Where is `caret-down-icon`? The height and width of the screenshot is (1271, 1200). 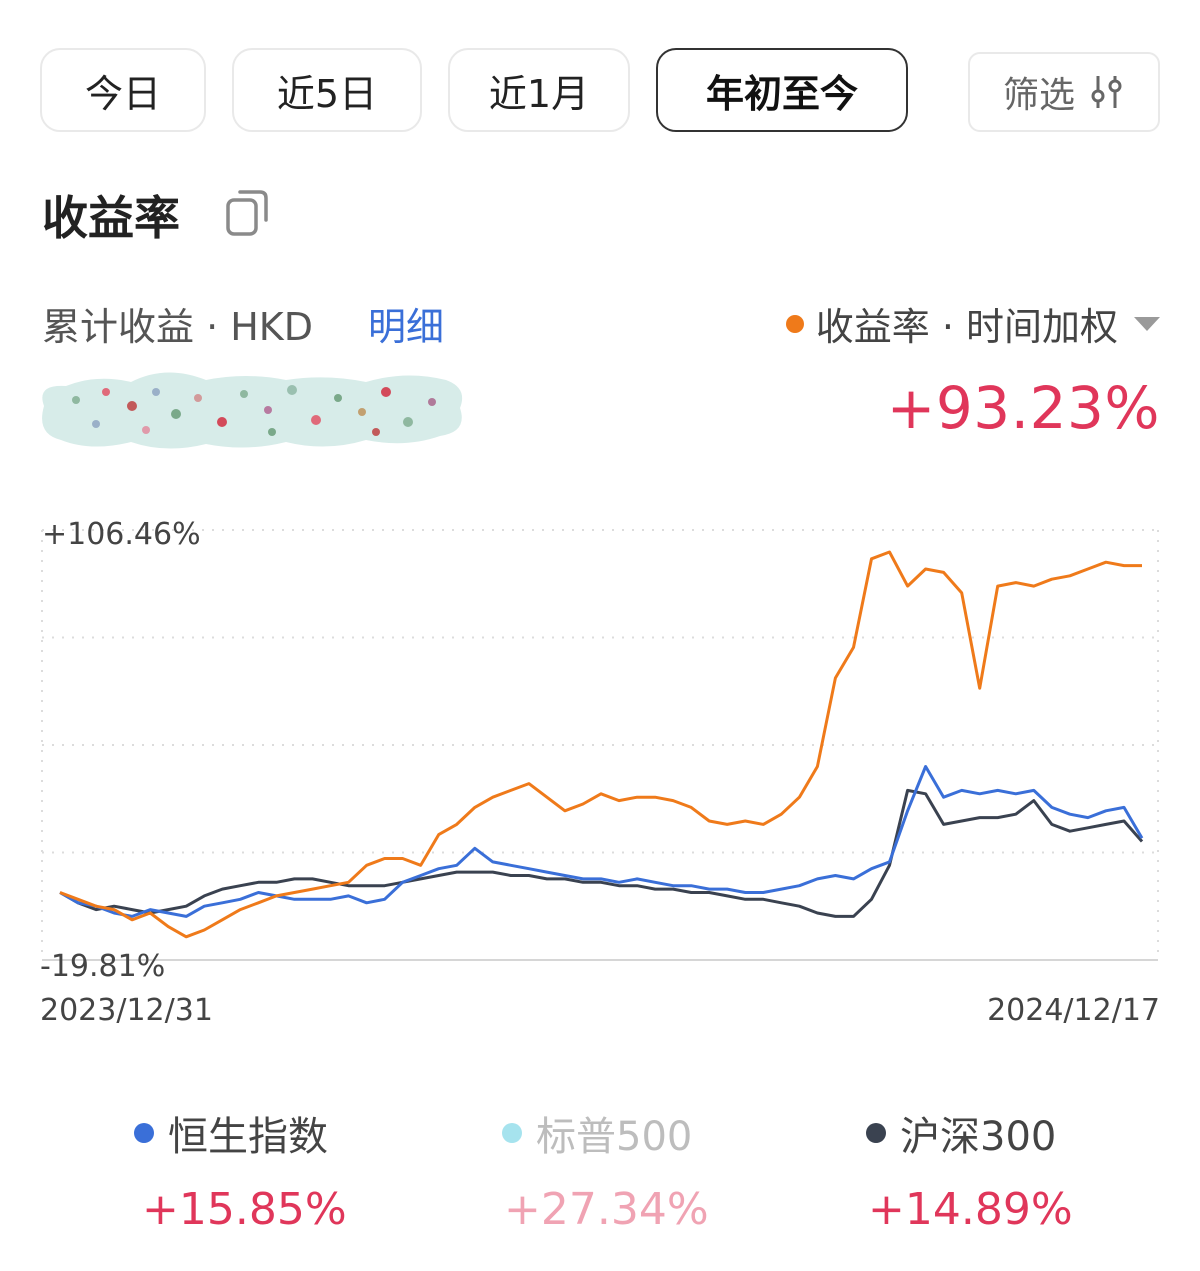
caret-down-icon is located at coordinates (1147, 323).